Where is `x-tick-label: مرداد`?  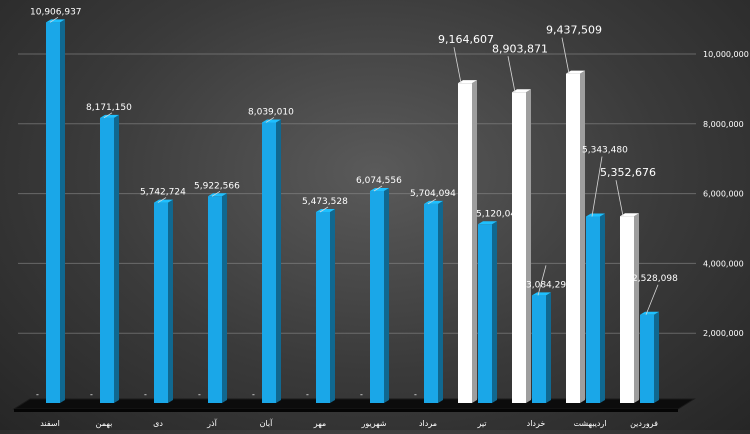
x-tick-label: مرداد is located at coordinates (428, 423).